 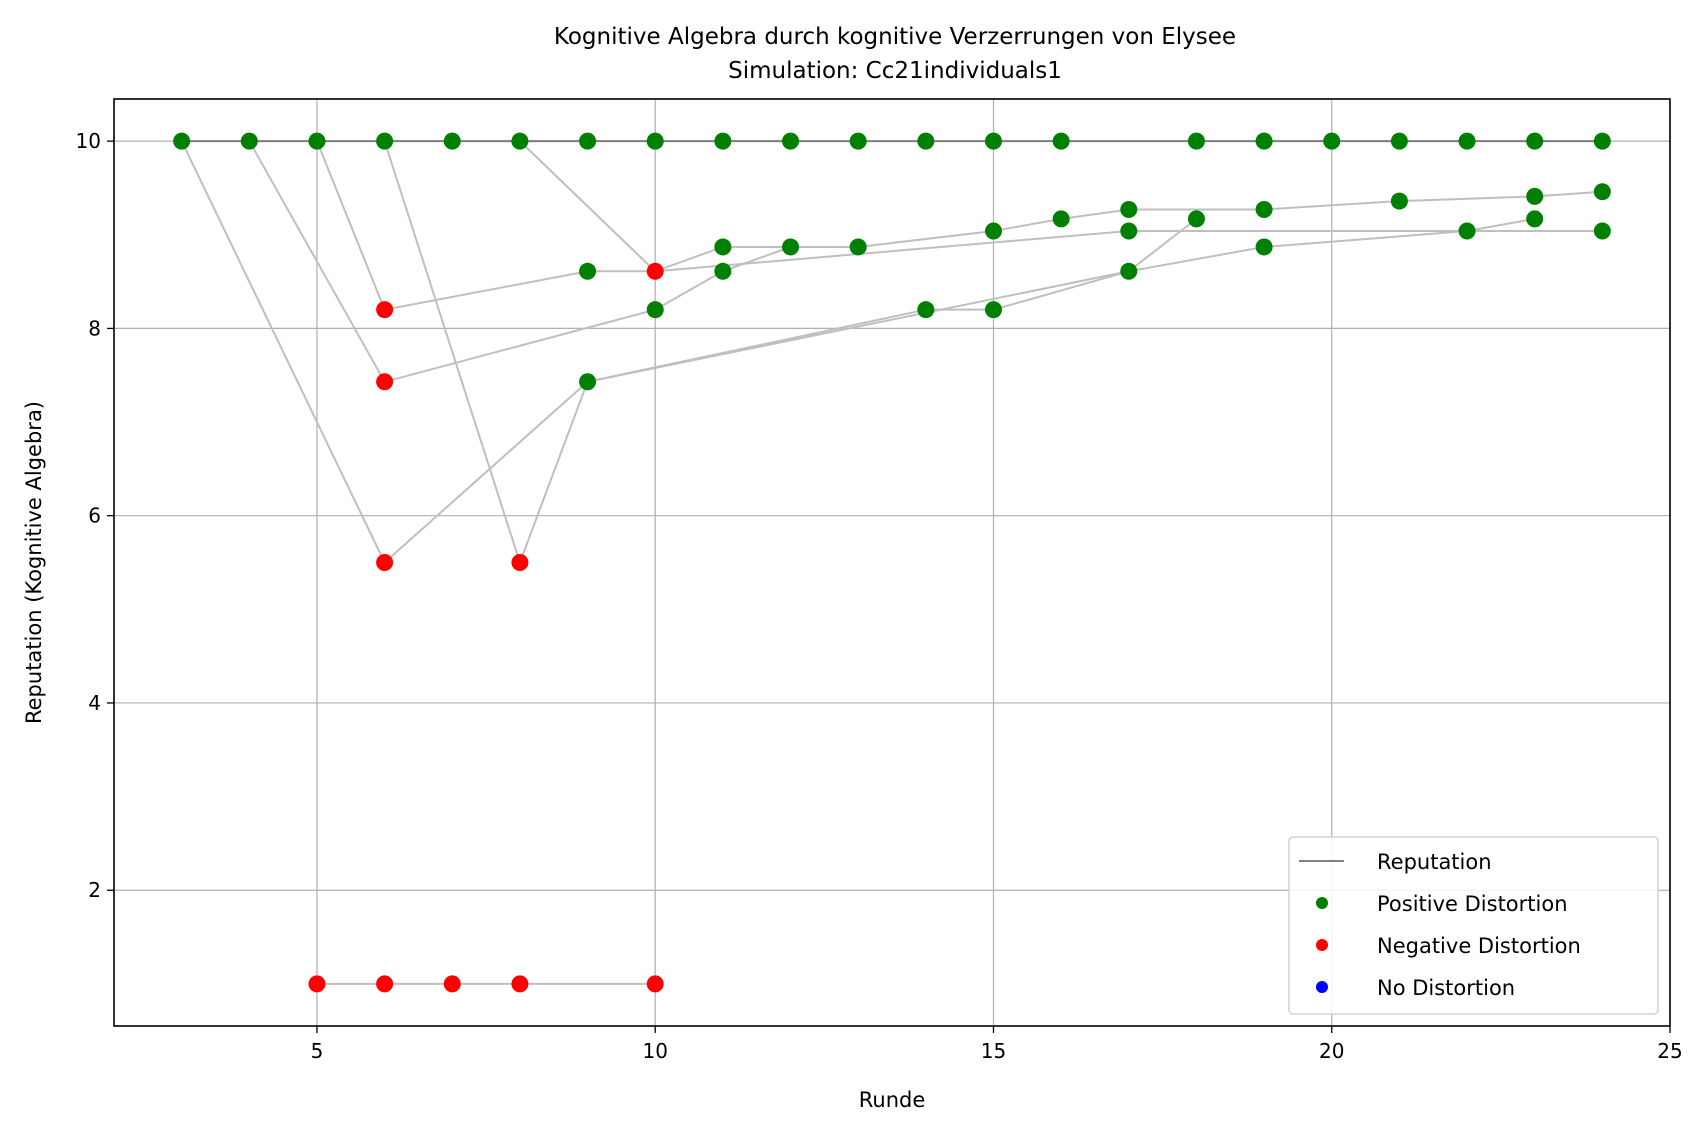 I want to click on chart-subtitle: Simulation: Cc21individuals1, so click(x=895, y=71).